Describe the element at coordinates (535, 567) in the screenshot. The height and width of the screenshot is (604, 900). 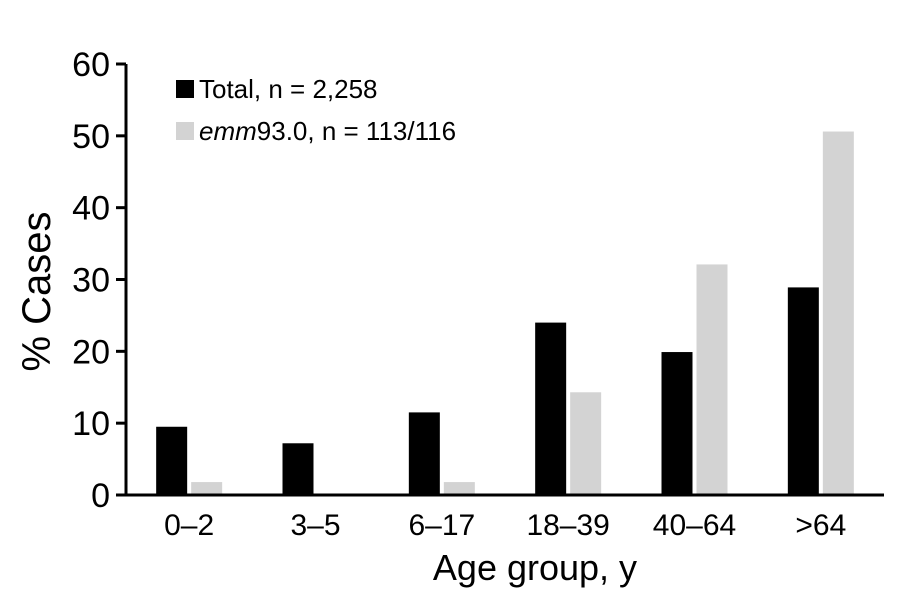
I see `x-axis-label: Age group, y` at that location.